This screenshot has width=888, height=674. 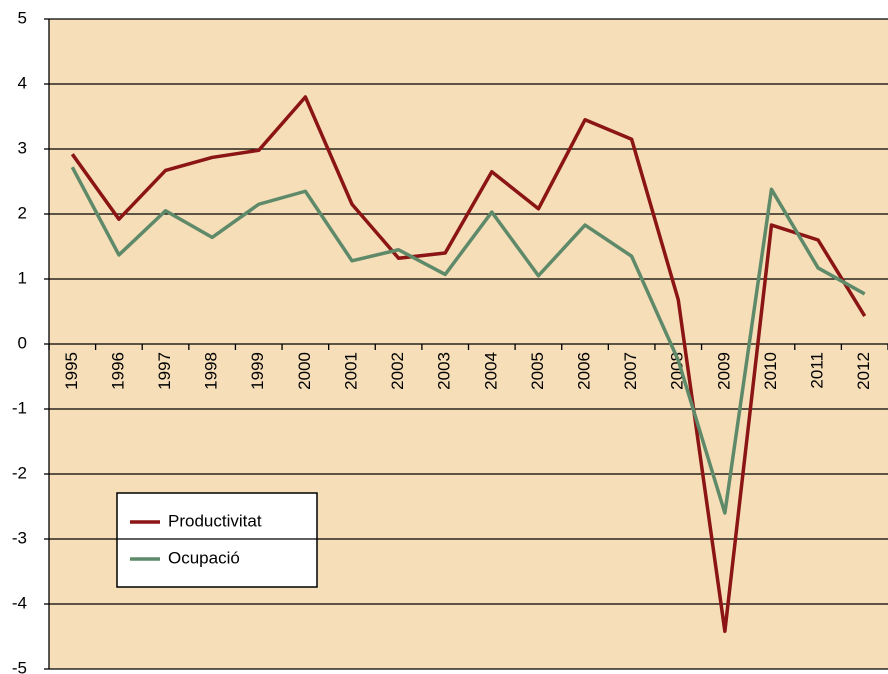 I want to click on x-tick-label: 2008, so click(x=677, y=371).